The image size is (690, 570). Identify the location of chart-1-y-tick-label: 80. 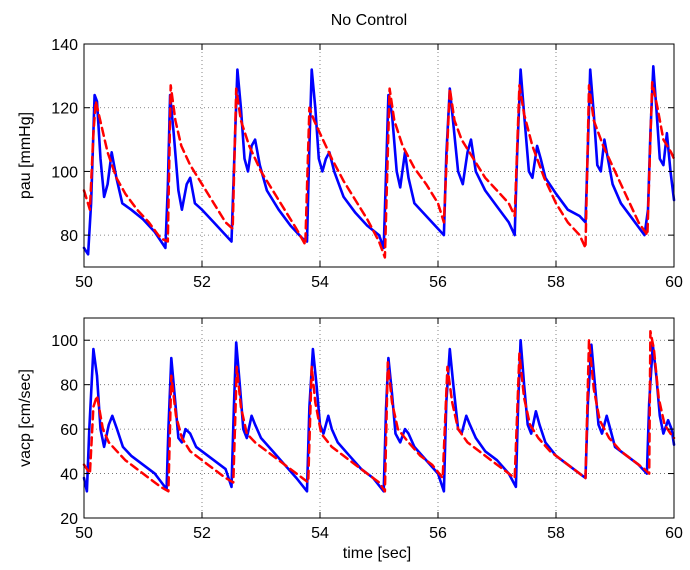
(69, 236).